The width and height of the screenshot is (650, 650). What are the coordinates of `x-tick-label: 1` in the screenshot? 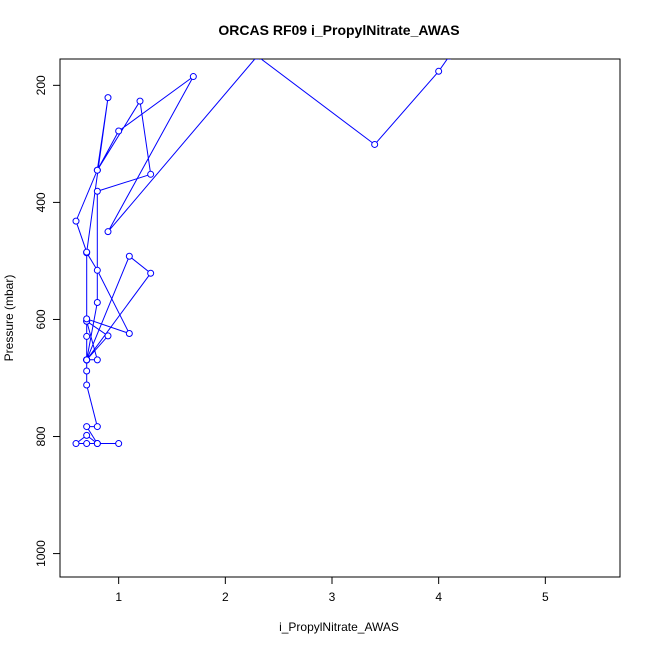 It's located at (118, 597).